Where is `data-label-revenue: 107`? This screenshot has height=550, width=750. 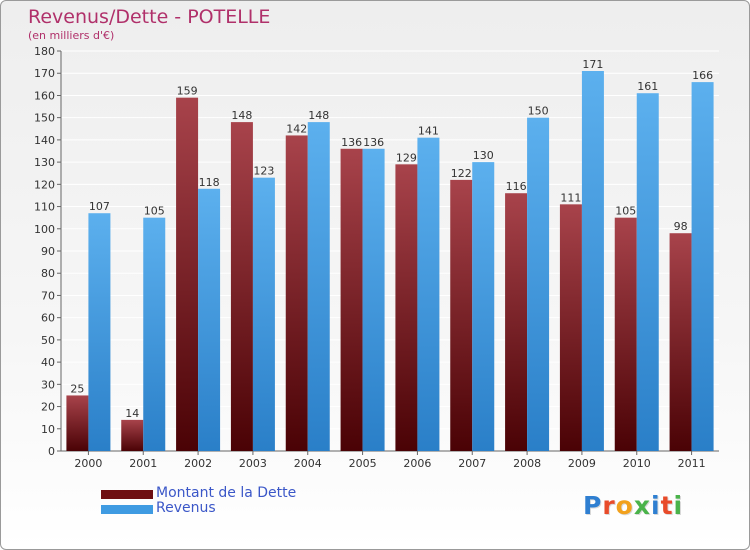 data-label-revenue: 107 is located at coordinates (99, 206).